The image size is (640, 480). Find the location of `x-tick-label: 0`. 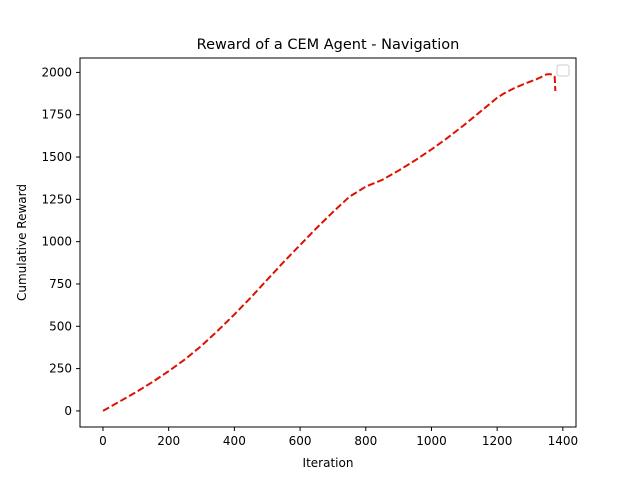

x-tick-label: 0 is located at coordinates (103, 441).